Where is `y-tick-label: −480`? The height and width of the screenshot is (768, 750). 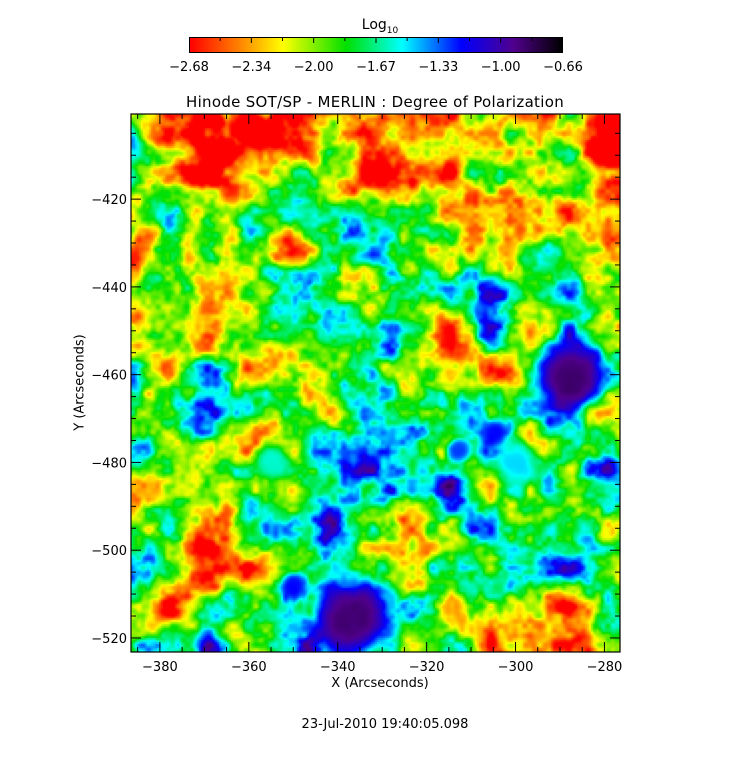
y-tick-label: −480 is located at coordinates (109, 463).